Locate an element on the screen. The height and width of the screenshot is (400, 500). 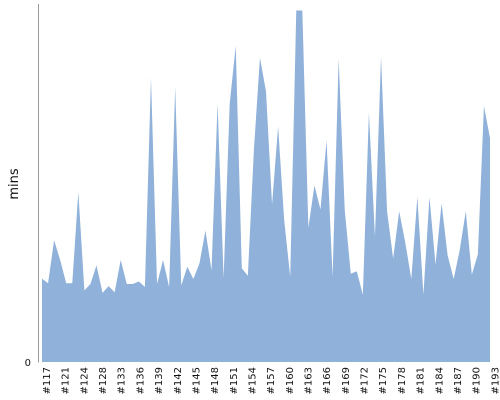
x-tick-label: #157 is located at coordinates (271, 380).